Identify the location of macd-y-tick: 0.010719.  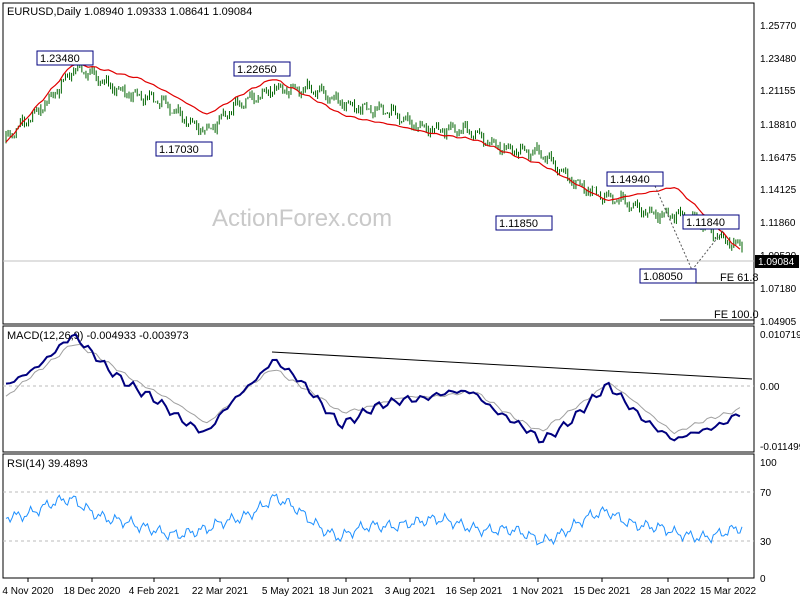
(780, 335).